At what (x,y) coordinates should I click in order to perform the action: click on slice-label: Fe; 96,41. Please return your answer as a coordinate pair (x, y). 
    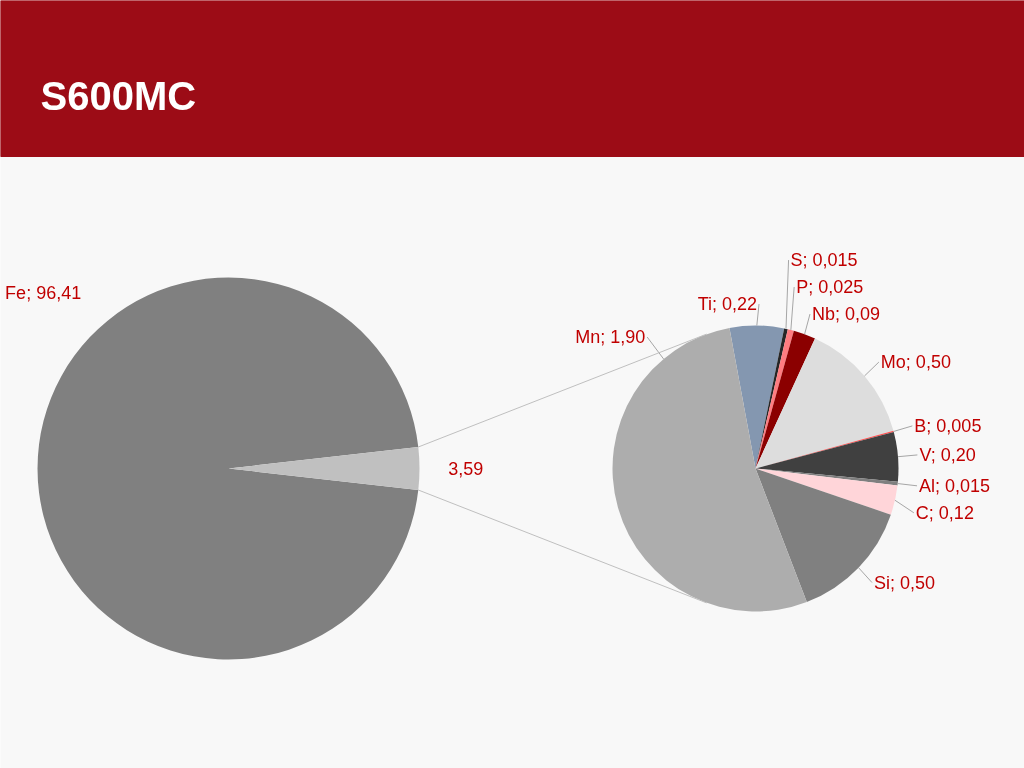
    Looking at the image, I should click on (43, 292).